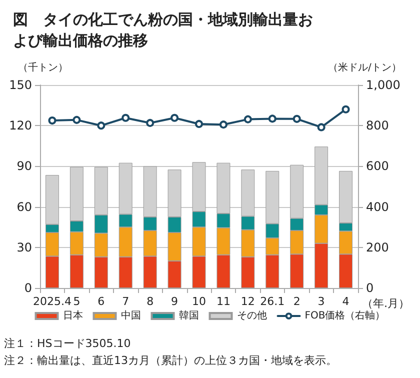 The height and width of the screenshot is (378, 420). What do you see at coordinates (365, 68) in the screenshot?
I see `y2-axis-title: （米ドル/トン）` at bounding box center [365, 68].